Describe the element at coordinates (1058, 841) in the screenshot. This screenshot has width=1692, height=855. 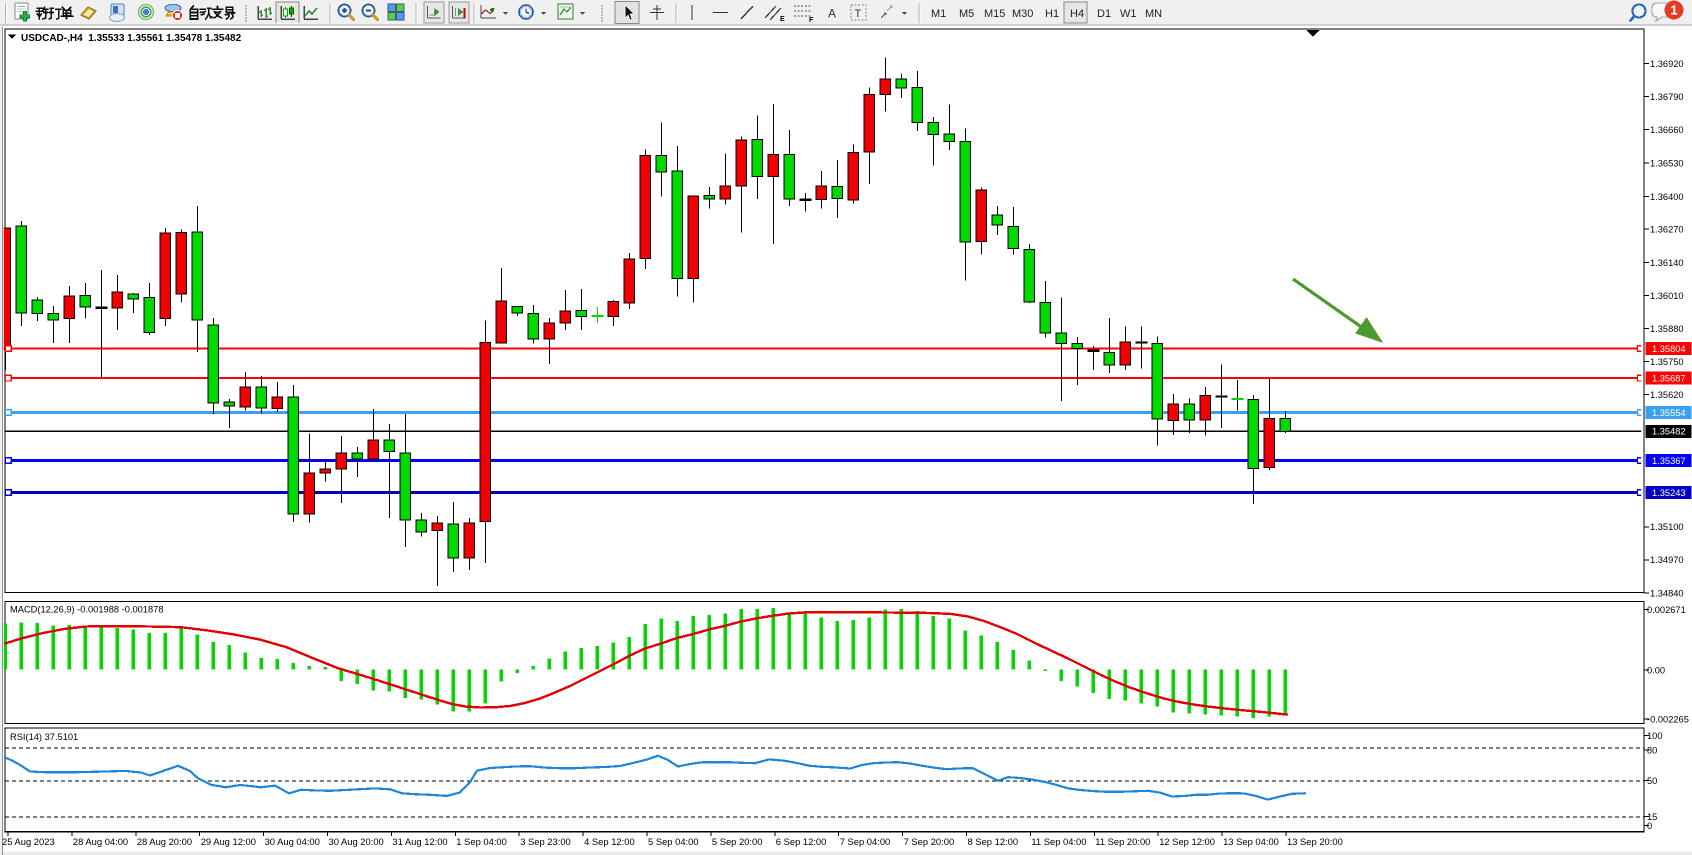
I see `svg-text: 11 Sep 04:00` at that location.